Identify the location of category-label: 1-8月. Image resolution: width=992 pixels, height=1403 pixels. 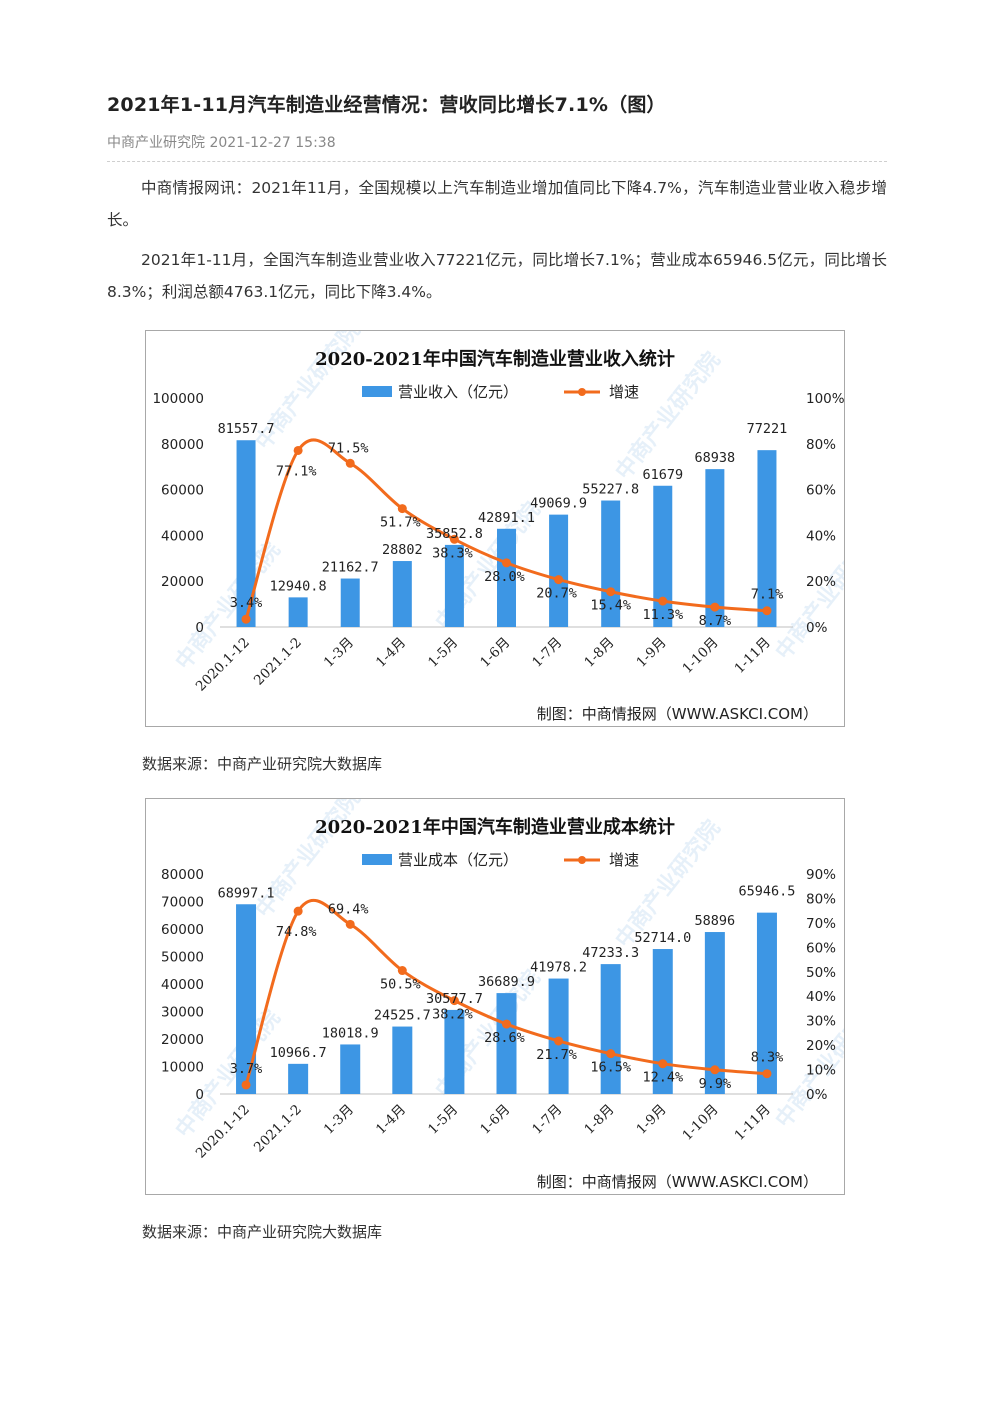
(599, 1120).